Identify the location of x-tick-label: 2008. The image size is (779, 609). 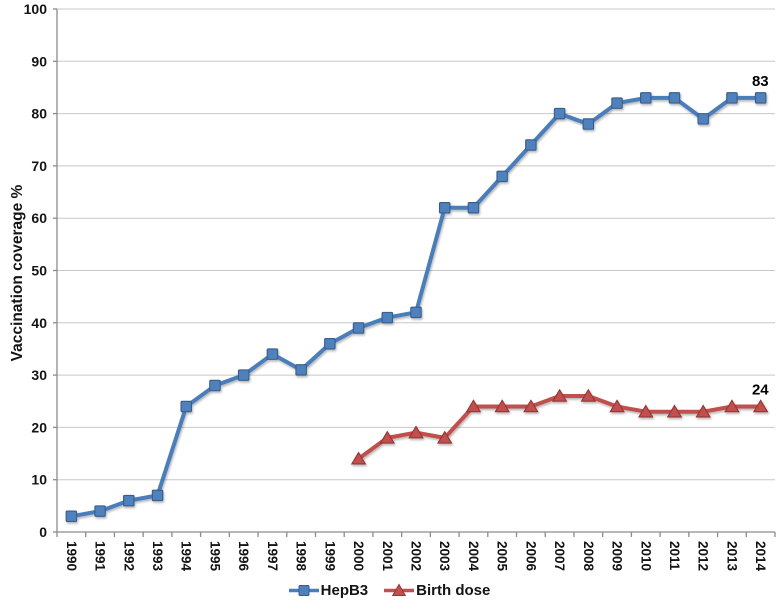
(588, 556).